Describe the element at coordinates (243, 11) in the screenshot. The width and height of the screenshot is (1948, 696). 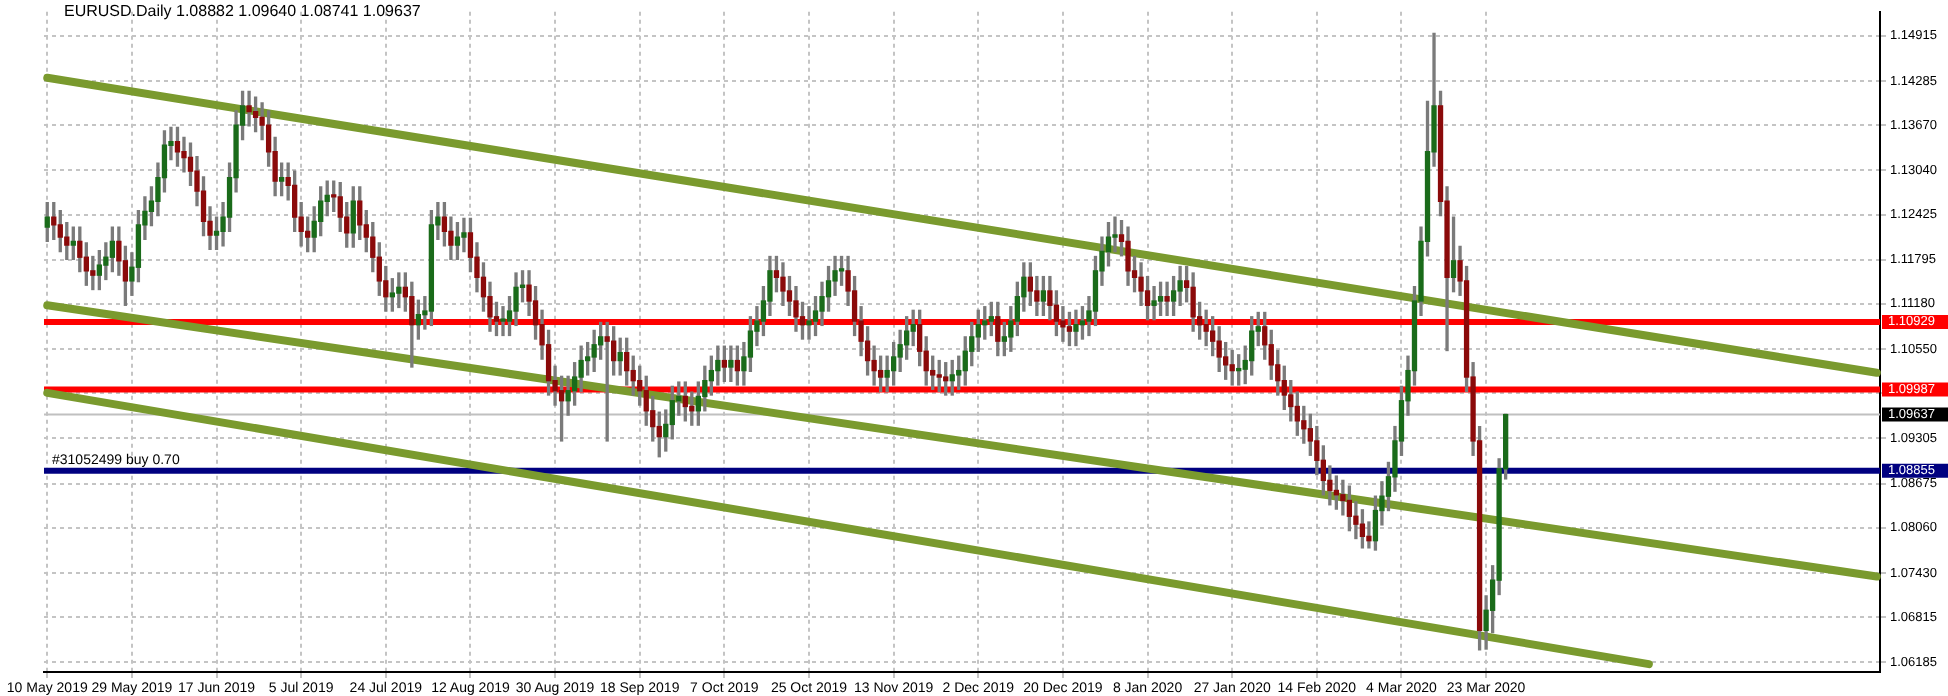
I see `chart-title: EURUSD.Daily 1.08882 1.09640 1.08741 1.09637` at that location.